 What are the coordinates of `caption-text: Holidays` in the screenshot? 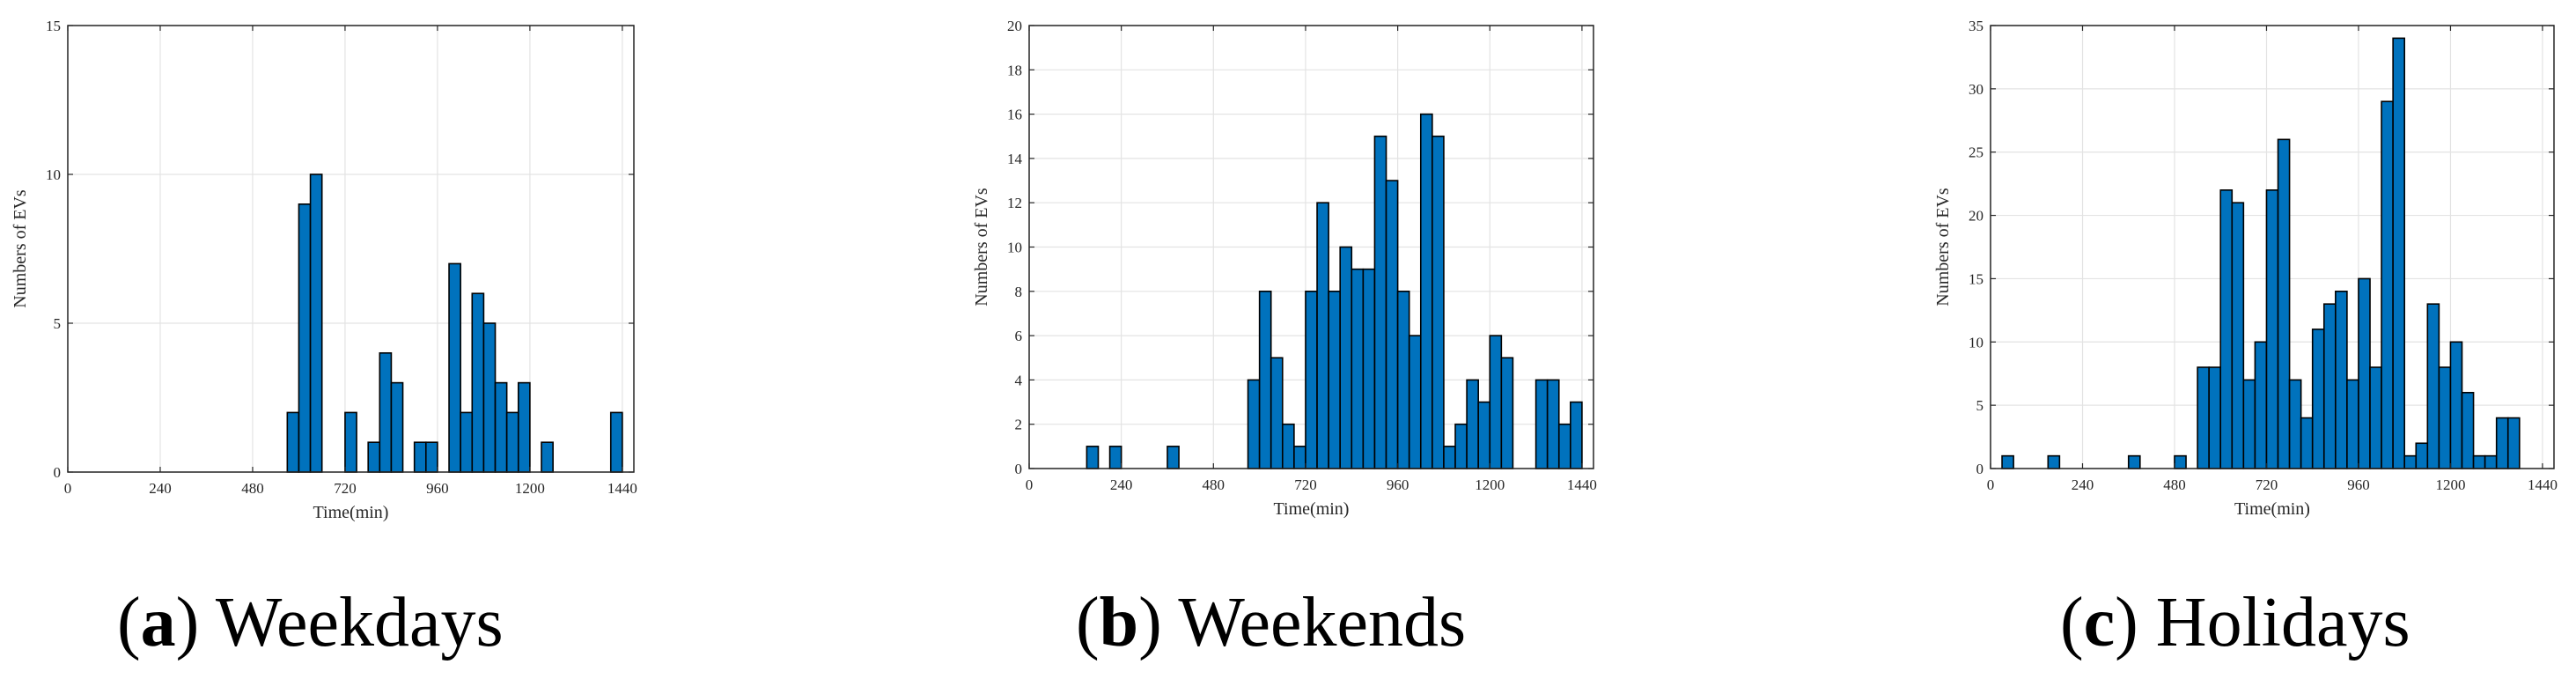 It's located at (2283, 622).